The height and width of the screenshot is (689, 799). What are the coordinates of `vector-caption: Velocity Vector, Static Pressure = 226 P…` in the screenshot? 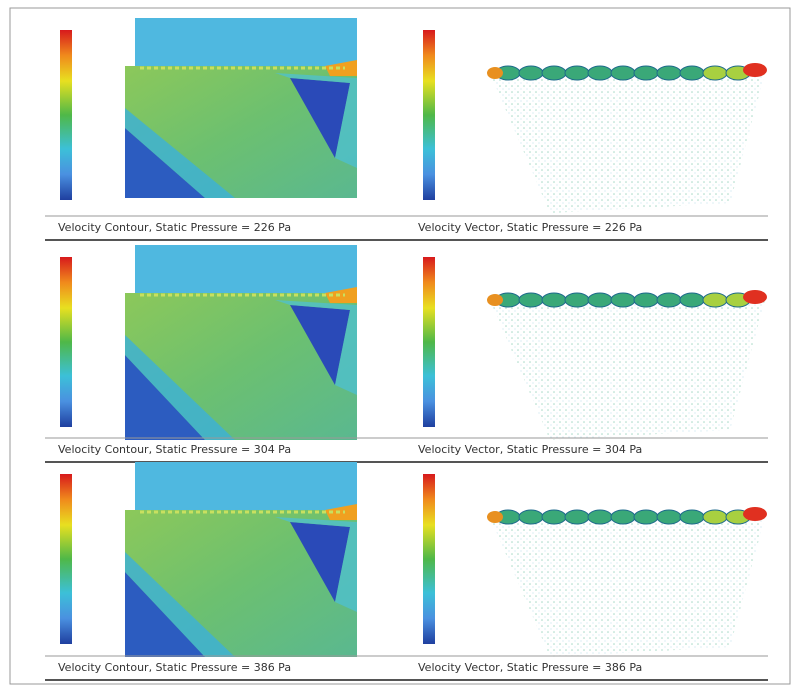 It's located at (530, 227).